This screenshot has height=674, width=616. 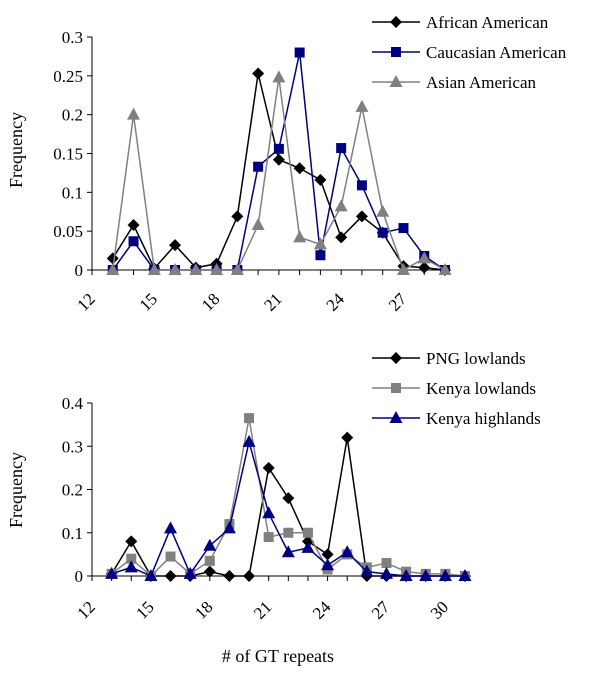 What do you see at coordinates (272, 301) in the screenshot?
I see `chart1-x-tick-label: 21` at bounding box center [272, 301].